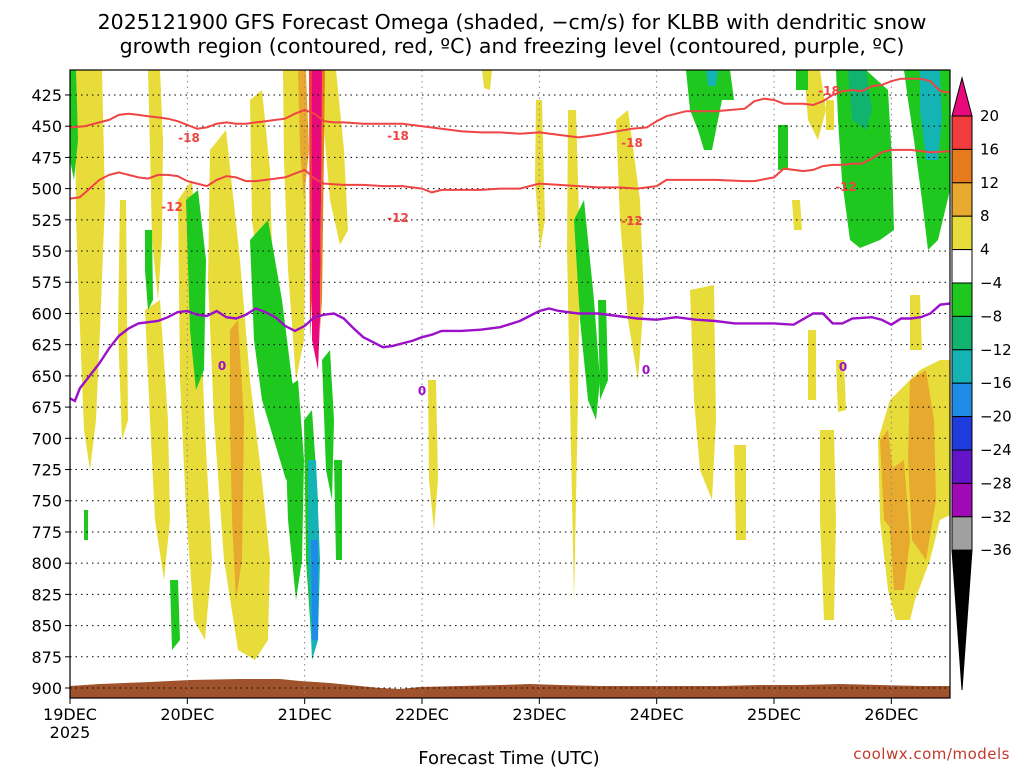  I want to click on colorbar-label: 4, so click(985, 250).